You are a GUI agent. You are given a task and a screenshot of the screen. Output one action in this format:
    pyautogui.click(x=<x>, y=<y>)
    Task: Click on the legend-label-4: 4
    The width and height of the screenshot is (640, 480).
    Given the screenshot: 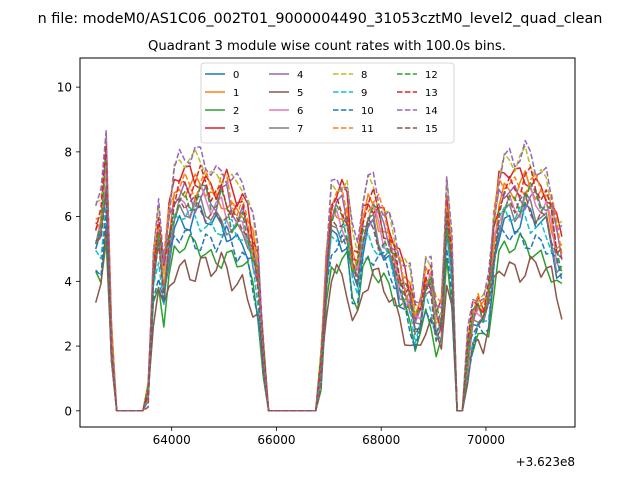 What is the action you would take?
    pyautogui.click(x=300, y=75)
    